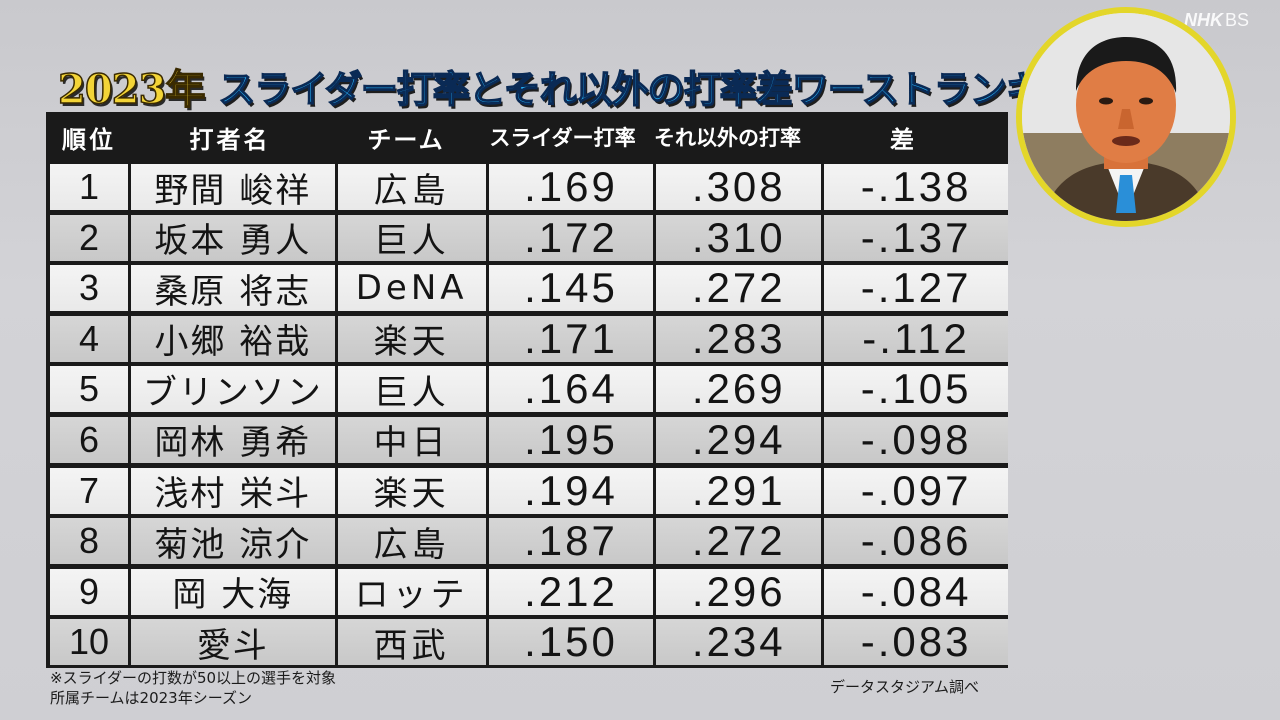 Image resolution: width=1280 pixels, height=720 pixels. I want to click on nhk-bs-logo: NHK BS, so click(1216, 20).